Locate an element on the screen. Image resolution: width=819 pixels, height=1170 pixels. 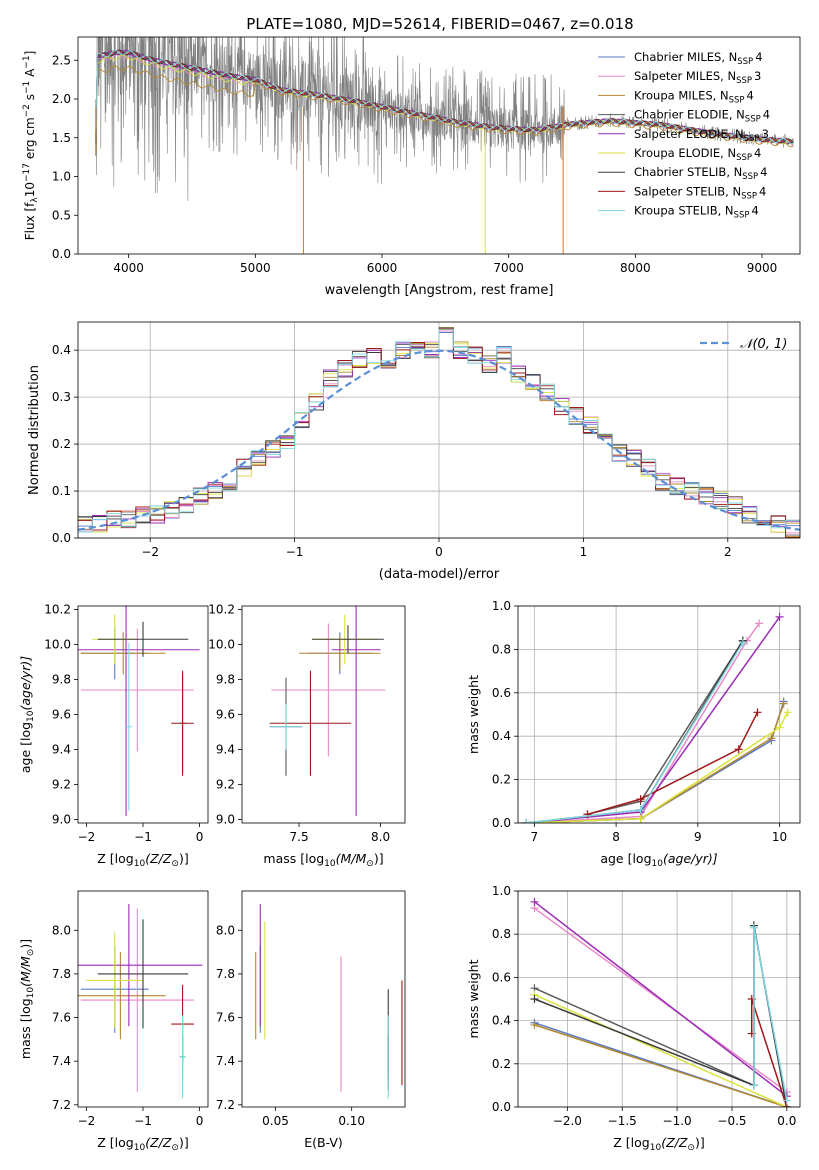
legend-label: Kroupa MILES, NSSP 4 is located at coordinates (694, 96).